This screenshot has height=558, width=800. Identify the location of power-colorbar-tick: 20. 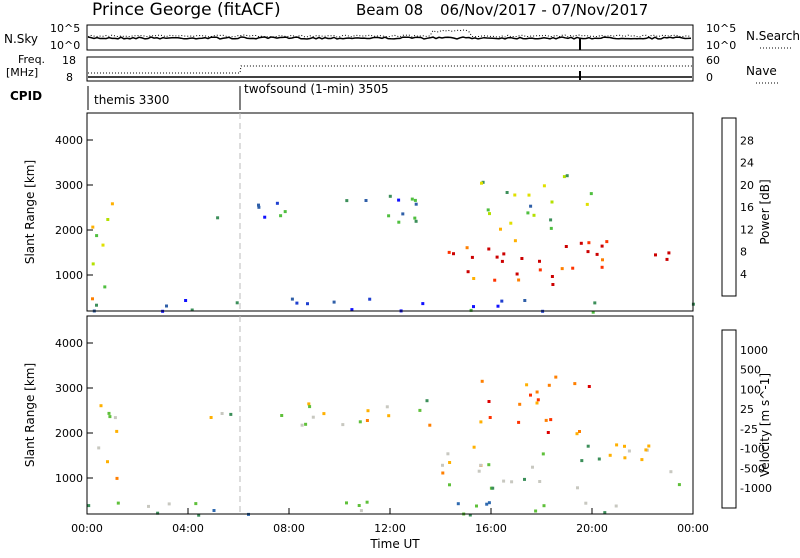
(747, 185).